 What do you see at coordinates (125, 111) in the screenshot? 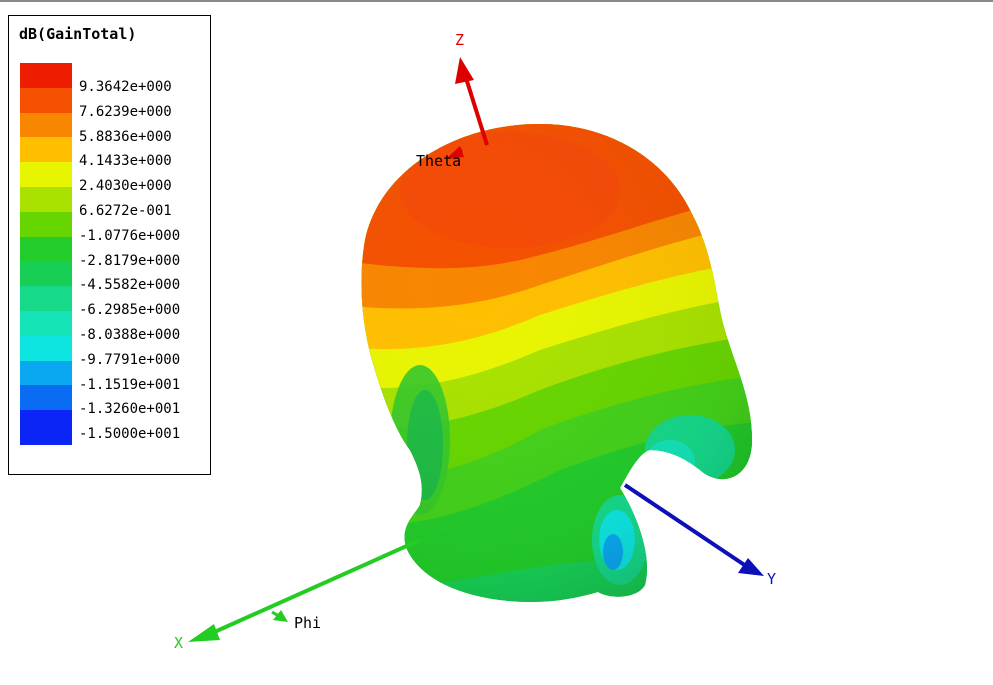
I see `legend-value: 7.6239e+000` at bounding box center [125, 111].